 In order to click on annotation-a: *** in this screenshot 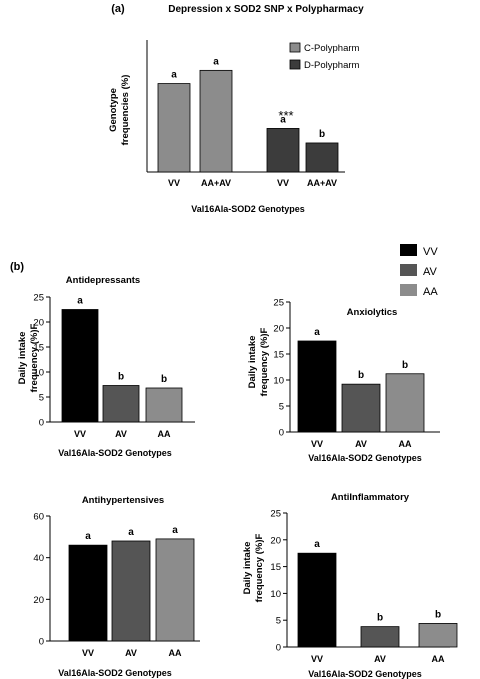, I will do `click(285, 115)`.